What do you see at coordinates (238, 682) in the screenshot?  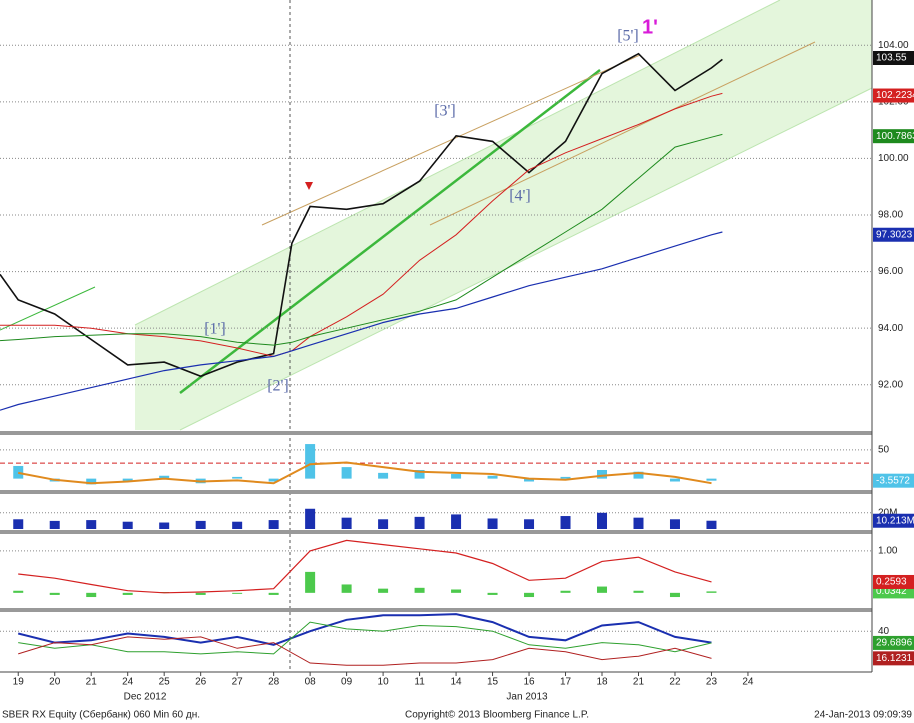 I see `x-tick-label: 27` at bounding box center [238, 682].